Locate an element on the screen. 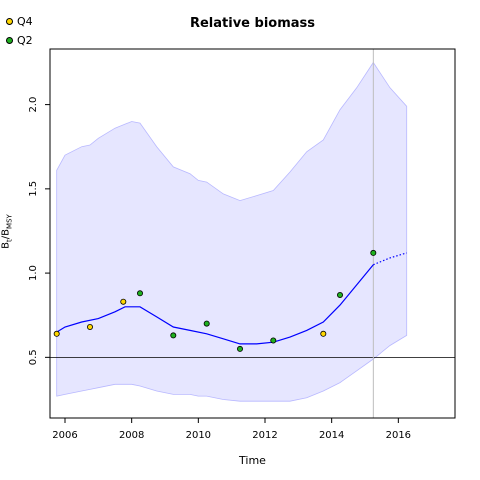  forecast-line is located at coordinates (390, 259).